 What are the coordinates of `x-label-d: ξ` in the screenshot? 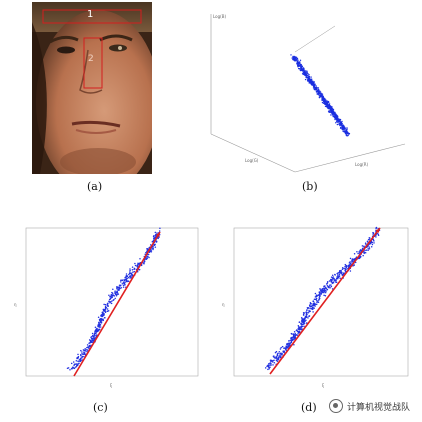 It's located at (323, 385).